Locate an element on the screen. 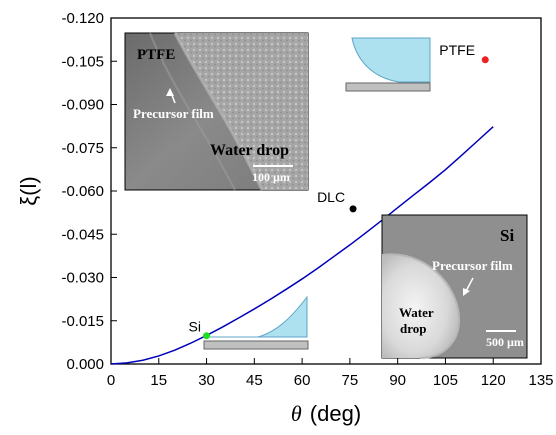 The image size is (556, 435). ptfe-scale-label: 100 µm is located at coordinates (271, 177).